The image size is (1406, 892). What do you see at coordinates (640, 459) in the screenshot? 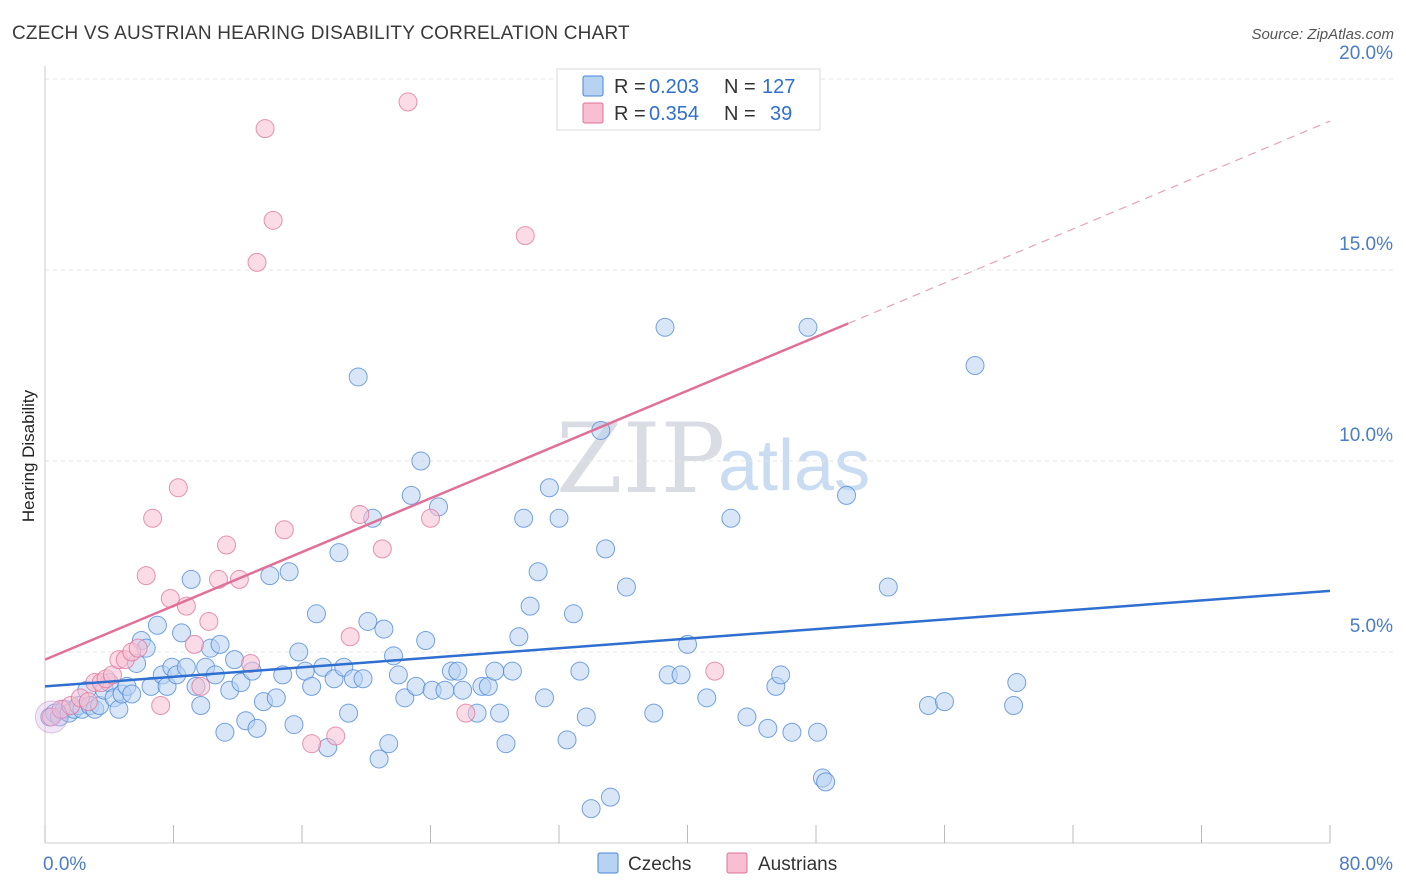
I see `watermark-zip: ZIP` at bounding box center [640, 459].